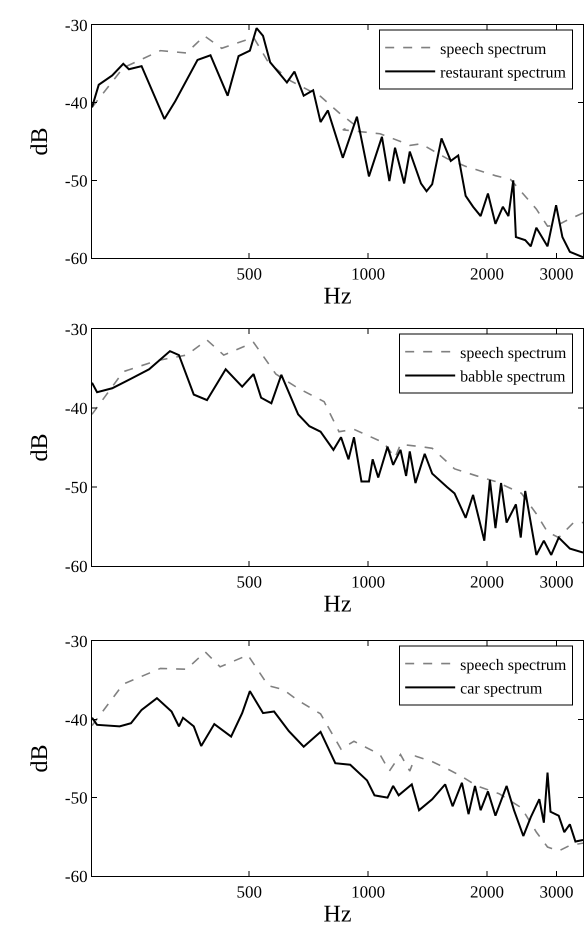 The image size is (584, 938). What do you see at coordinates (513, 377) in the screenshot?
I see `legend-label: babble spectrum` at bounding box center [513, 377].